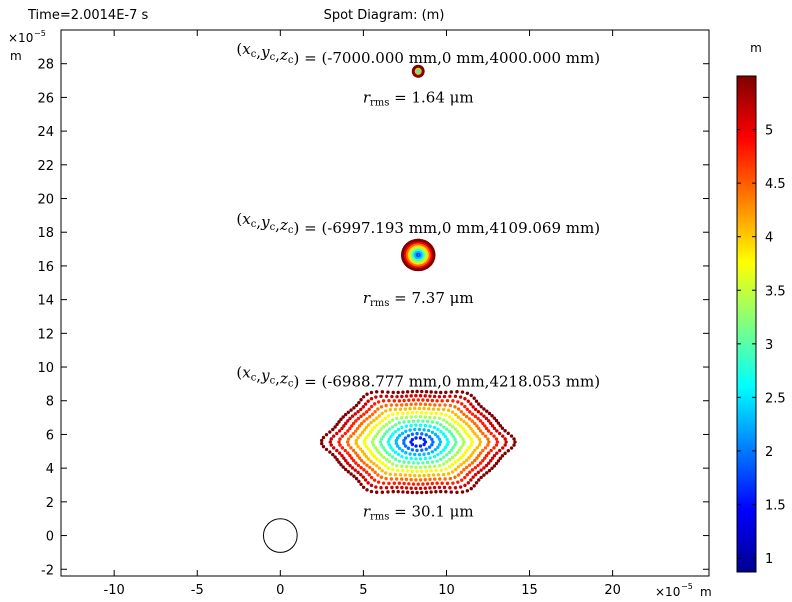 The image size is (792, 602). Describe the element at coordinates (239, 219) in the screenshot. I see `coord-part: (` at that location.